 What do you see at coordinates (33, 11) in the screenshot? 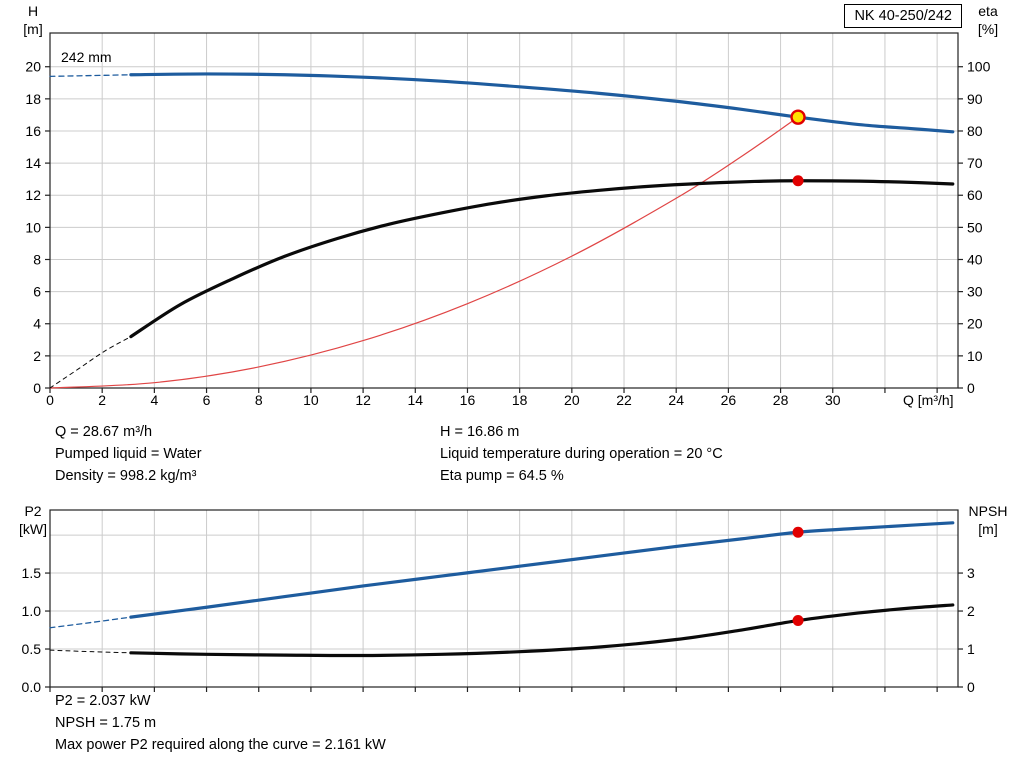
I see `left-axis-header: H` at bounding box center [33, 11].